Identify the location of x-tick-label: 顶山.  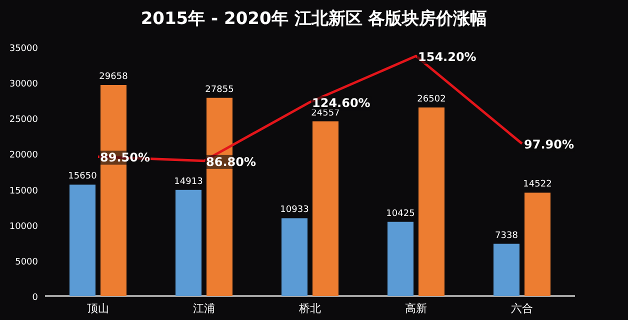
(98, 308).